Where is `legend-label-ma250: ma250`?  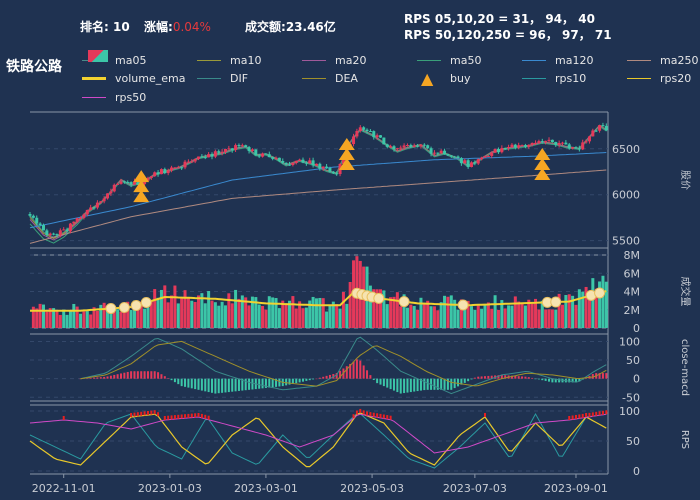
legend-label-ma250: ma250 is located at coordinates (679, 60).